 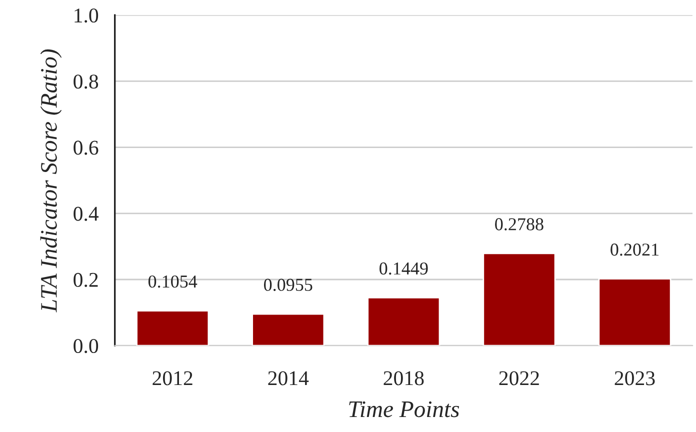 I want to click on y-tick-label: 0.2, so click(x=86, y=280).